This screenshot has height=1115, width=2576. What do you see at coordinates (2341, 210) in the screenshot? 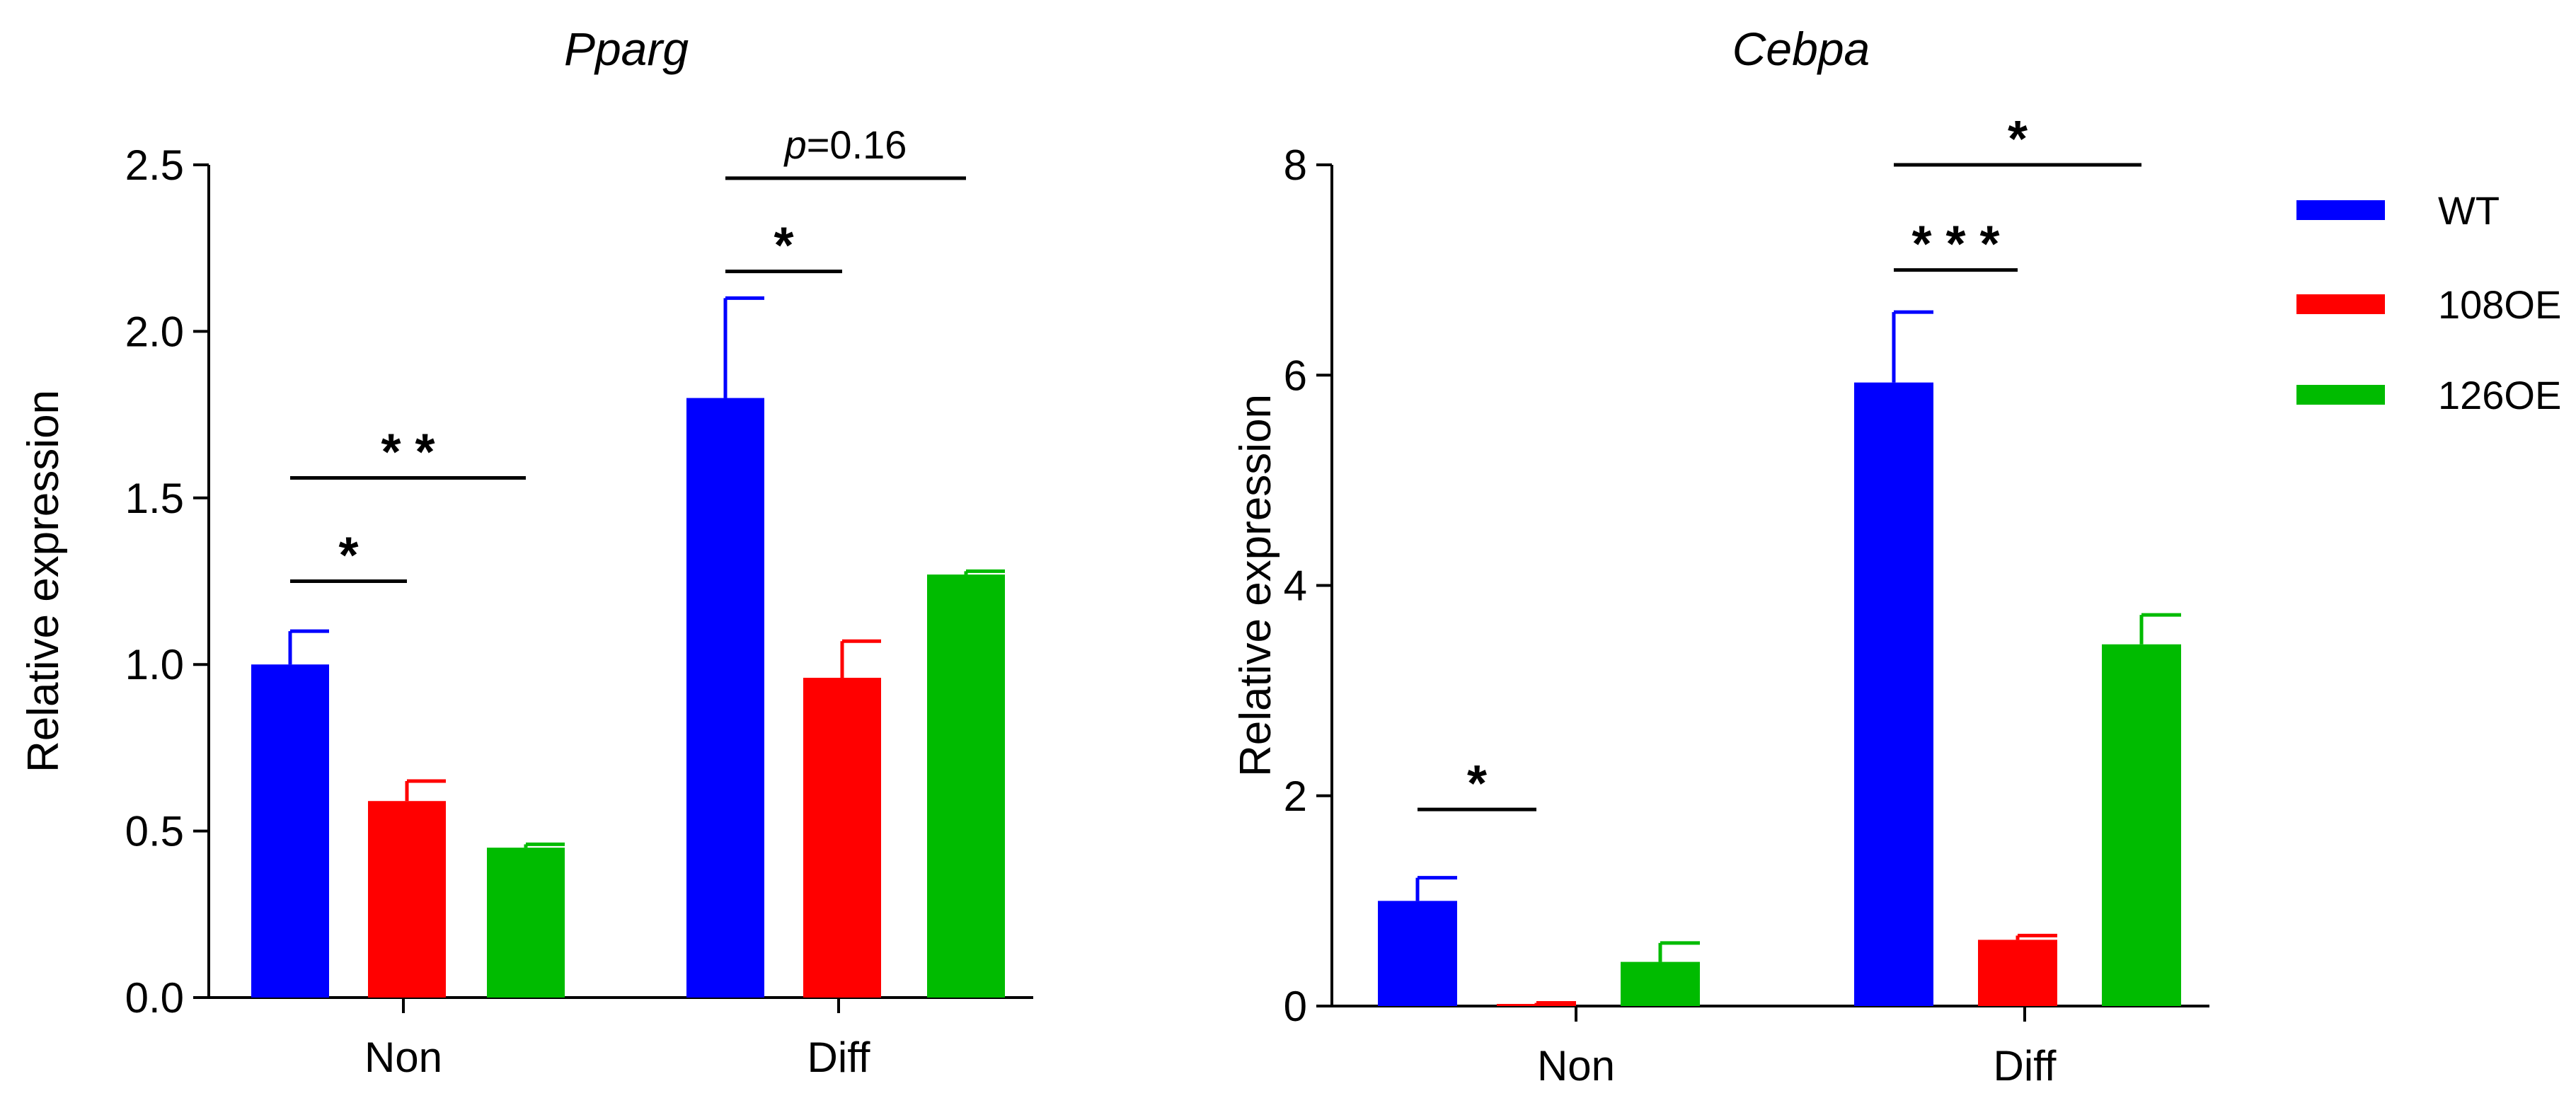
I see `legend-swatch-wt` at bounding box center [2341, 210].